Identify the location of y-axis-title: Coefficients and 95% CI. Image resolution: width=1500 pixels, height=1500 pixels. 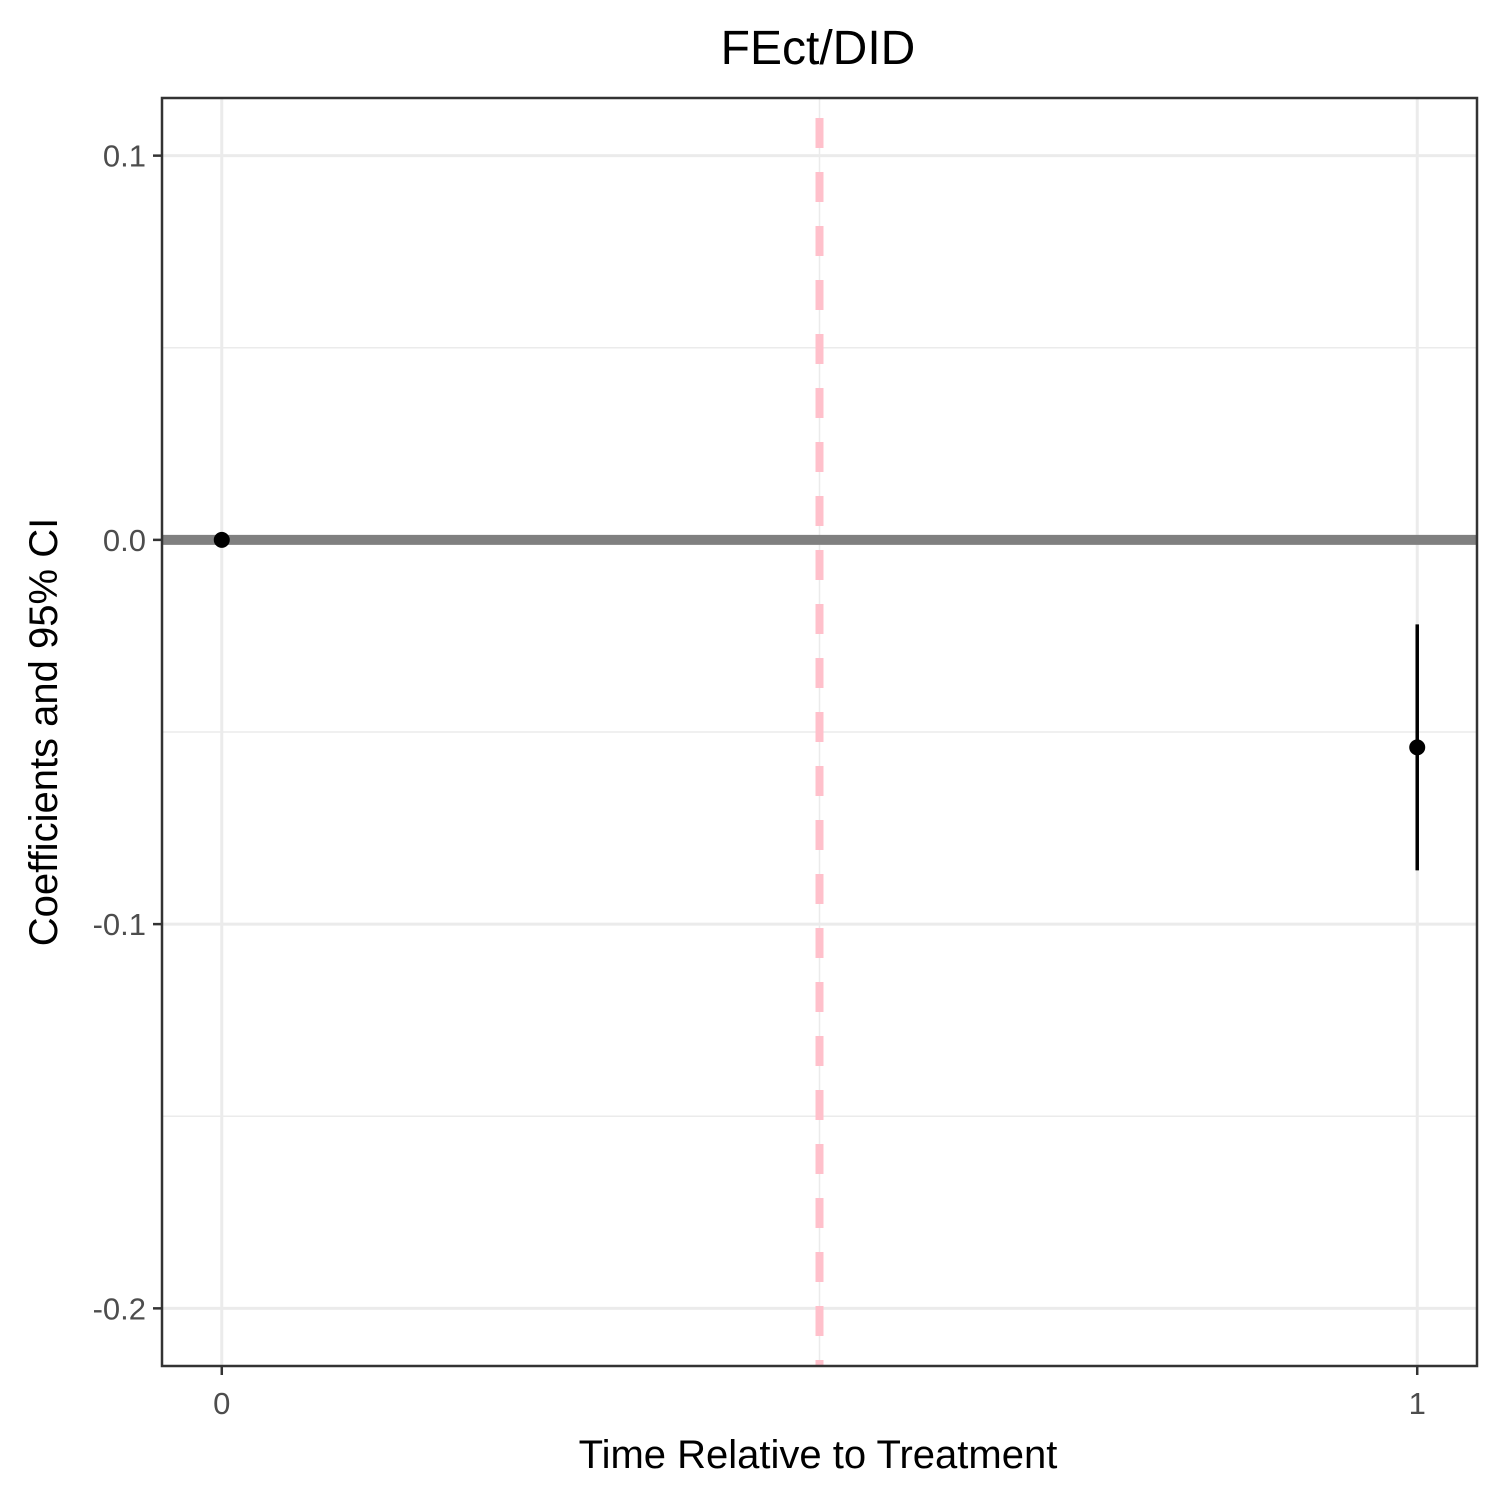
(44, 732).